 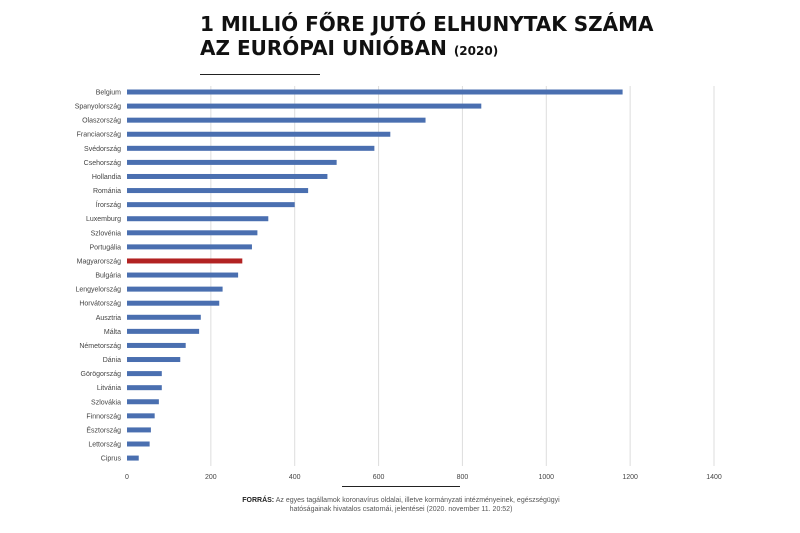 I want to click on category-label: Magyarország, so click(x=99, y=261).